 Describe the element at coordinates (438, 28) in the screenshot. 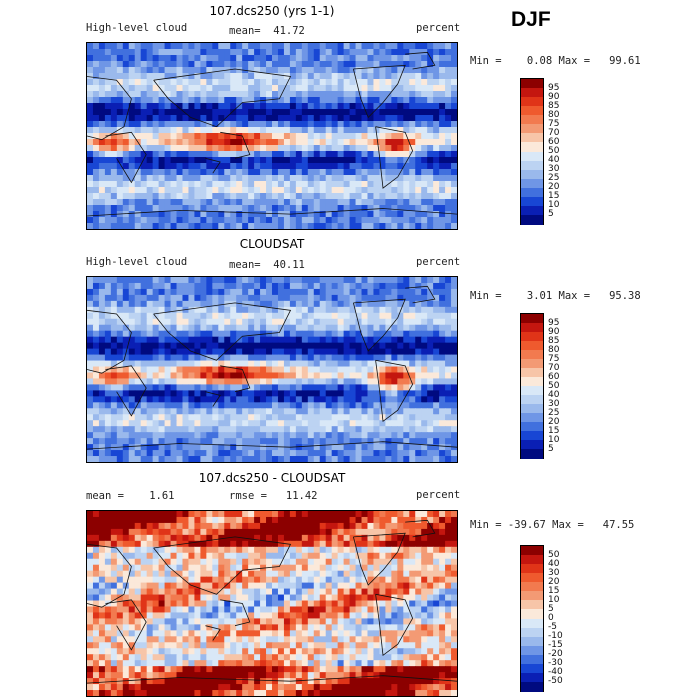

I see `panel-1-units: percent` at that location.